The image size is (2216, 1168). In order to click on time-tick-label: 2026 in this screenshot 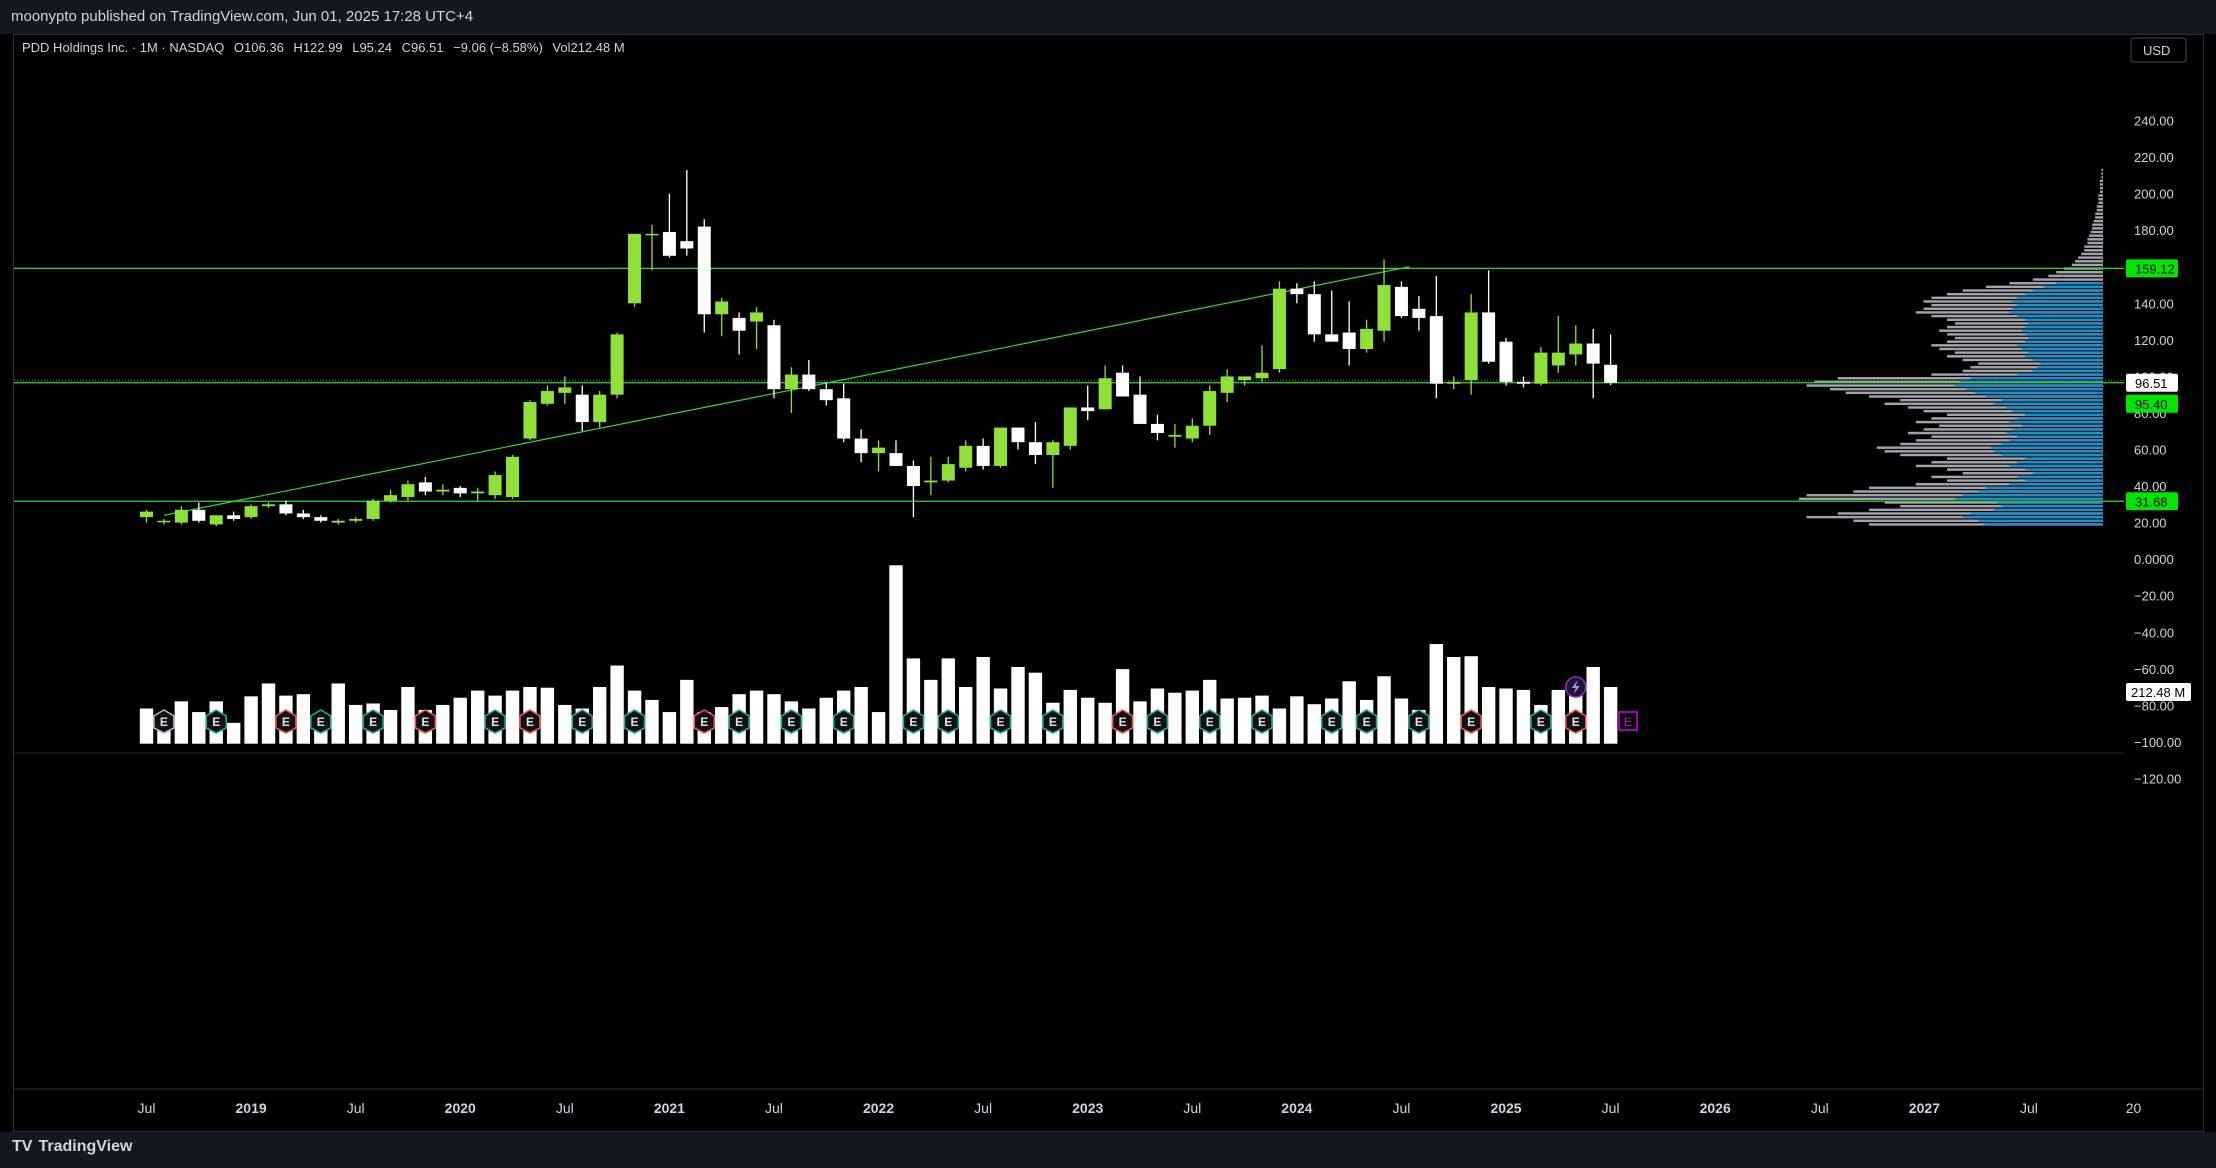, I will do `click(1715, 1108)`.